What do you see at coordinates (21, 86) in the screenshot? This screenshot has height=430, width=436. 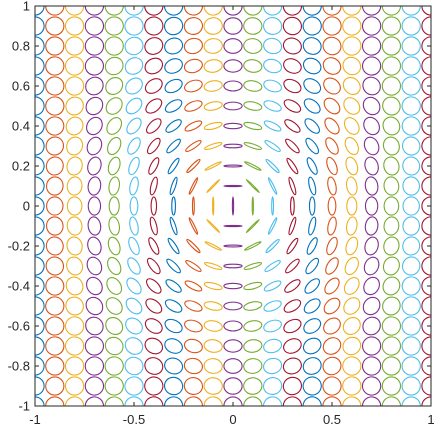 I see `y-tick-label: 0.6` at bounding box center [21, 86].